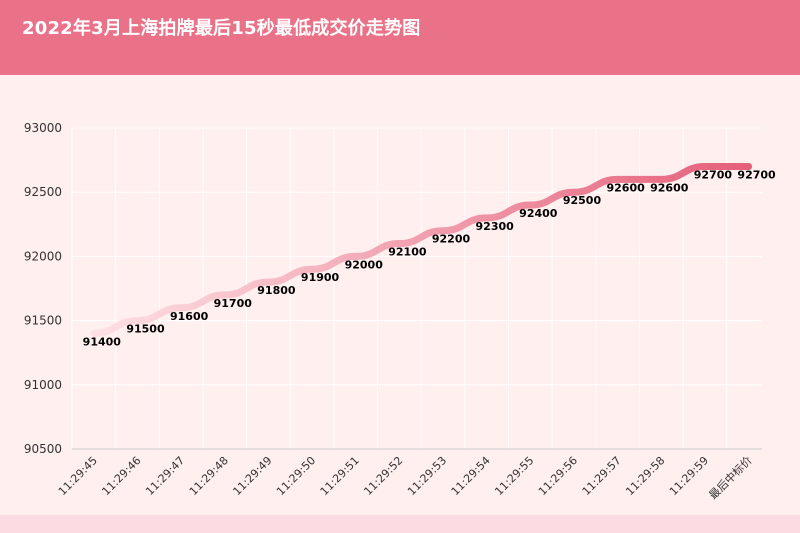  Describe the element at coordinates (209, 476) in the screenshot. I see `x-tick-label: 11:29:48` at that location.